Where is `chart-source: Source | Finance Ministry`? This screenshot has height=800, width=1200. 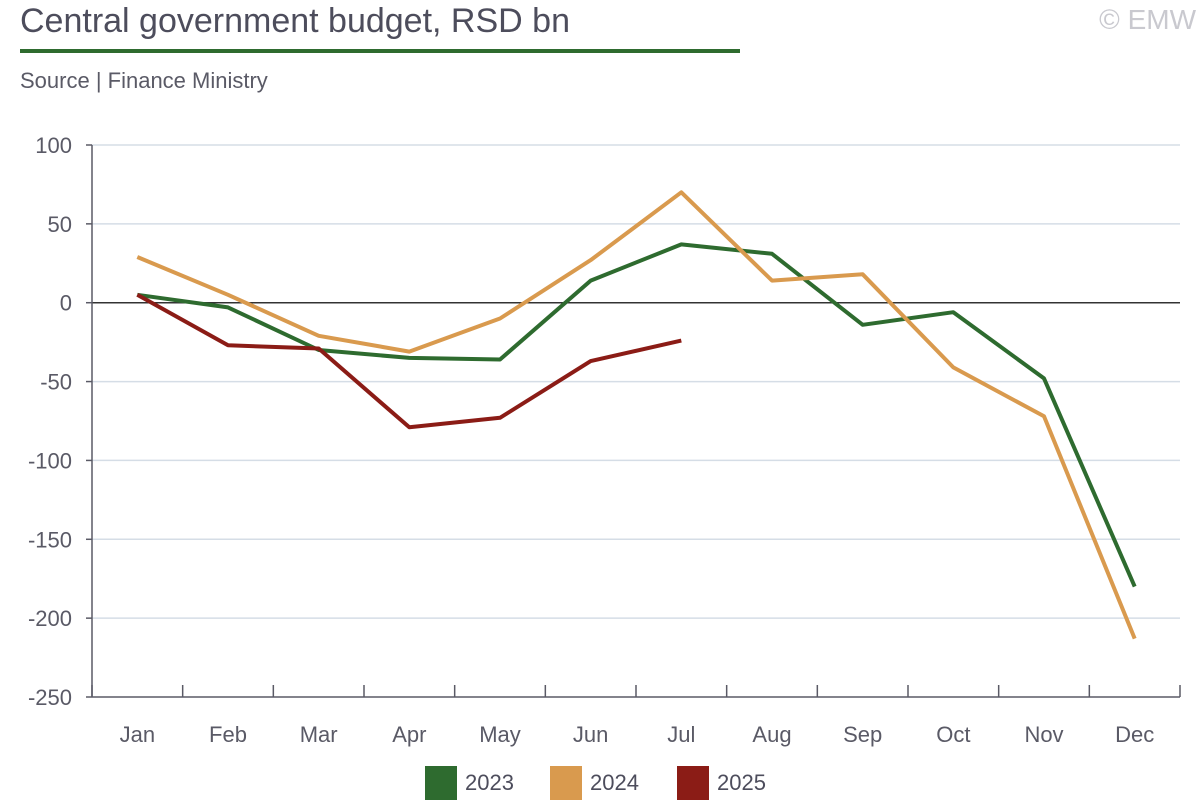 chart-source: Source | Finance Ministry is located at coordinates (144, 80).